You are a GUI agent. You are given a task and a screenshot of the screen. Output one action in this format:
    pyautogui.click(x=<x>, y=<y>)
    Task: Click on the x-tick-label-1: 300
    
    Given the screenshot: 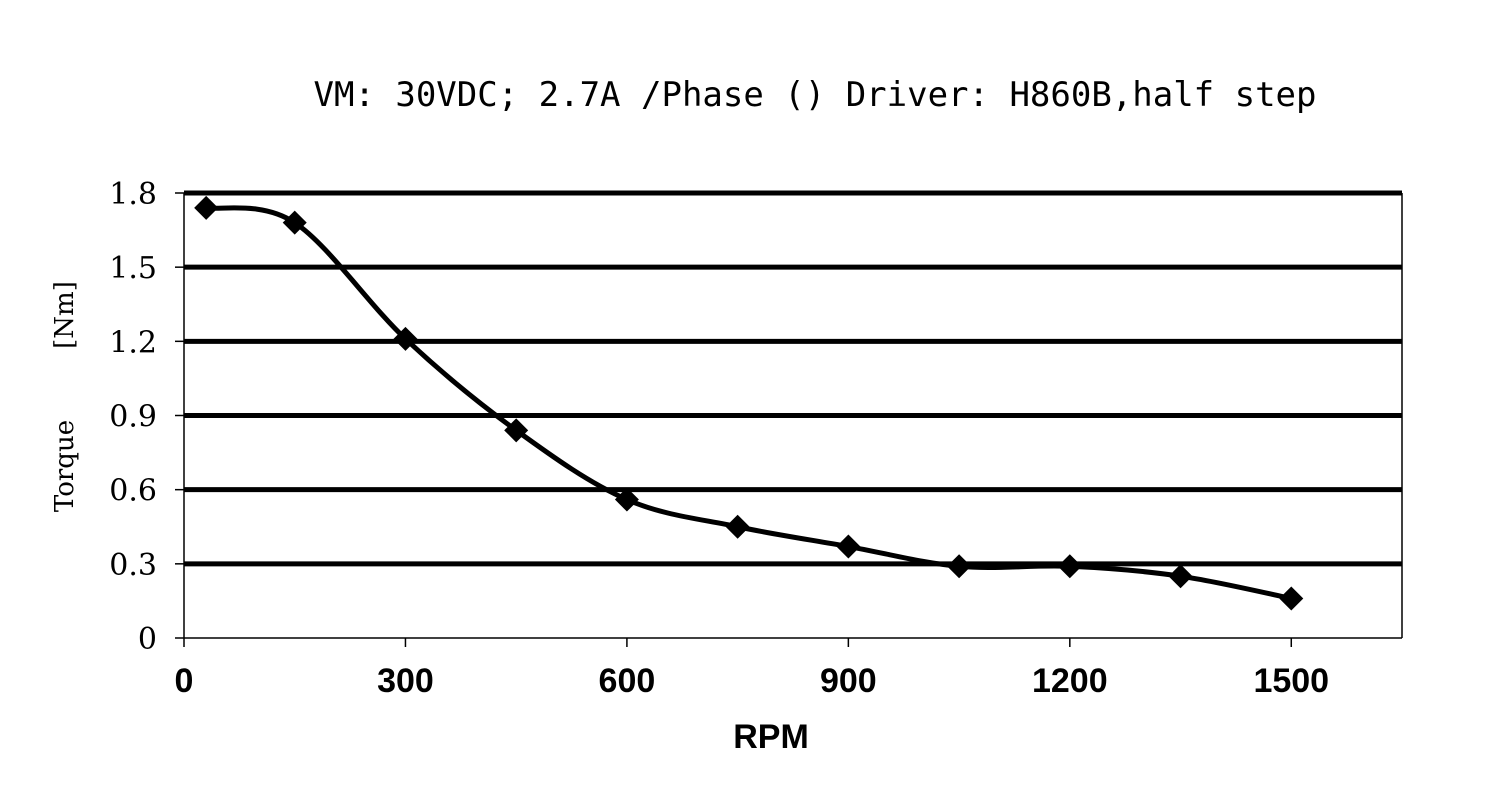 What is the action you would take?
    pyautogui.click(x=405, y=681)
    